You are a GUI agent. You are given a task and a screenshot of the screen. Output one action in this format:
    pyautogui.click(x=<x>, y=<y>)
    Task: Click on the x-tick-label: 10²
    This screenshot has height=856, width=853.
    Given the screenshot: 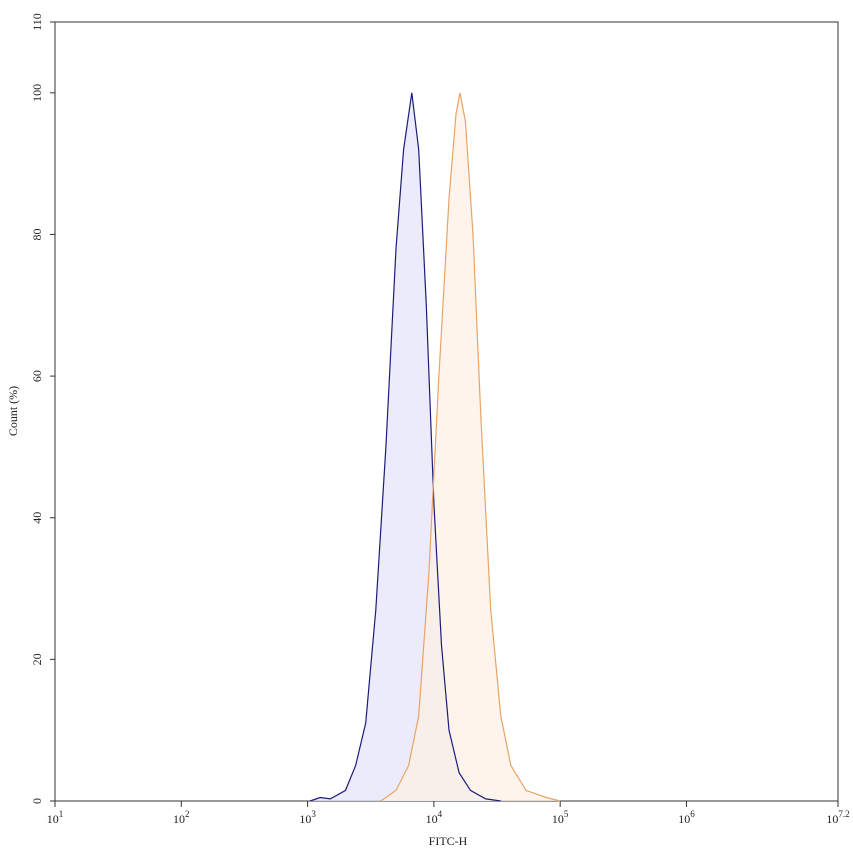 What is the action you would take?
    pyautogui.click(x=181, y=817)
    